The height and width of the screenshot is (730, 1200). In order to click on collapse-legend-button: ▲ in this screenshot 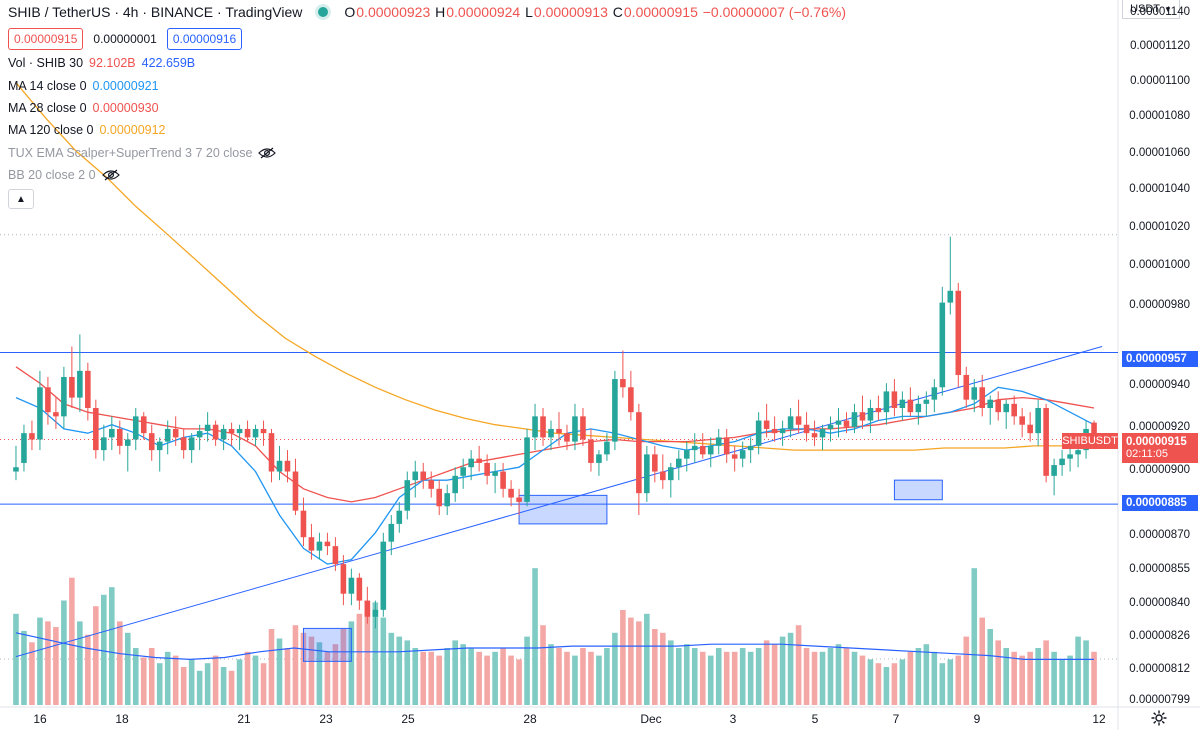, I will do `click(21, 199)`.